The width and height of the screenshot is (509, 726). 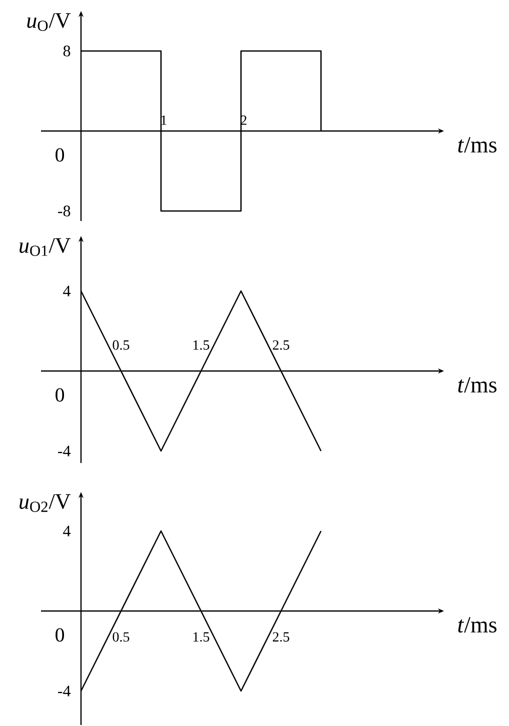 I want to click on y-tick-label: -8, so click(x=64, y=211).